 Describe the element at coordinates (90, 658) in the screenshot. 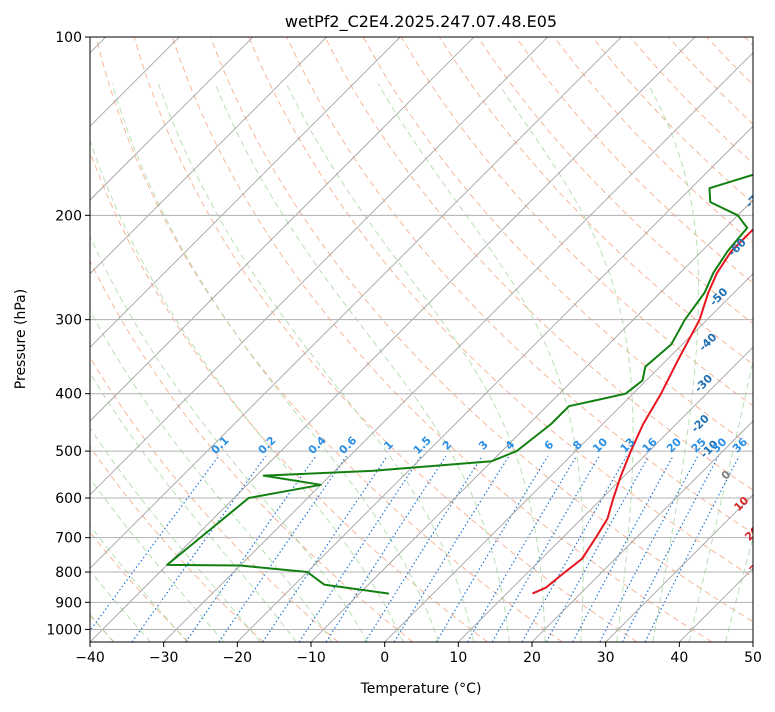

I see `x-tick-label: −40` at that location.